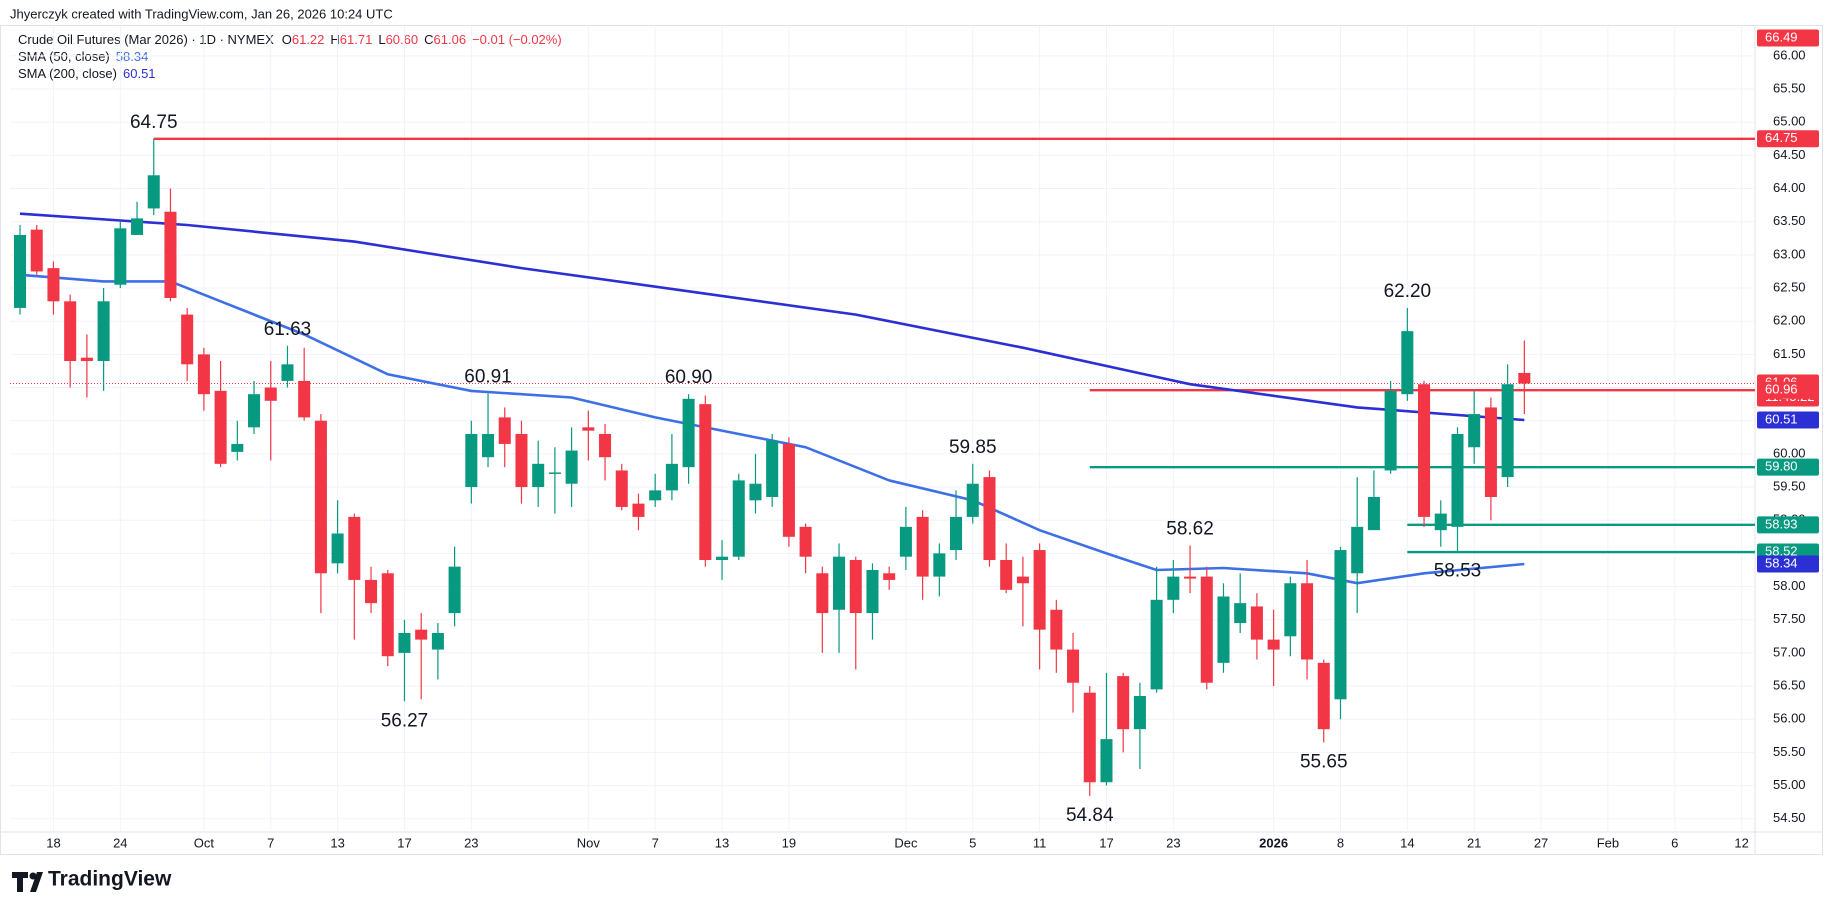 The width and height of the screenshot is (1835, 909). Describe the element at coordinates (1741, 842) in the screenshot. I see `x-tick-label: 12` at that location.